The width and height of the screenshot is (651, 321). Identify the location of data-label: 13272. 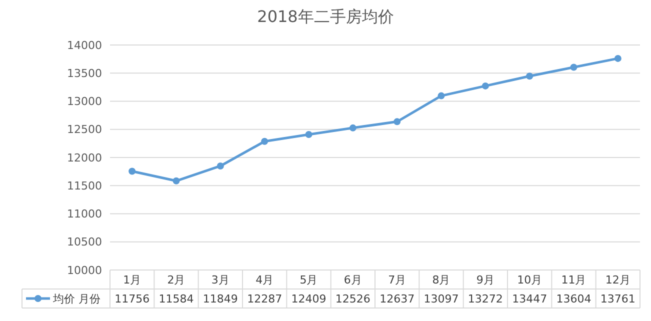
(485, 299).